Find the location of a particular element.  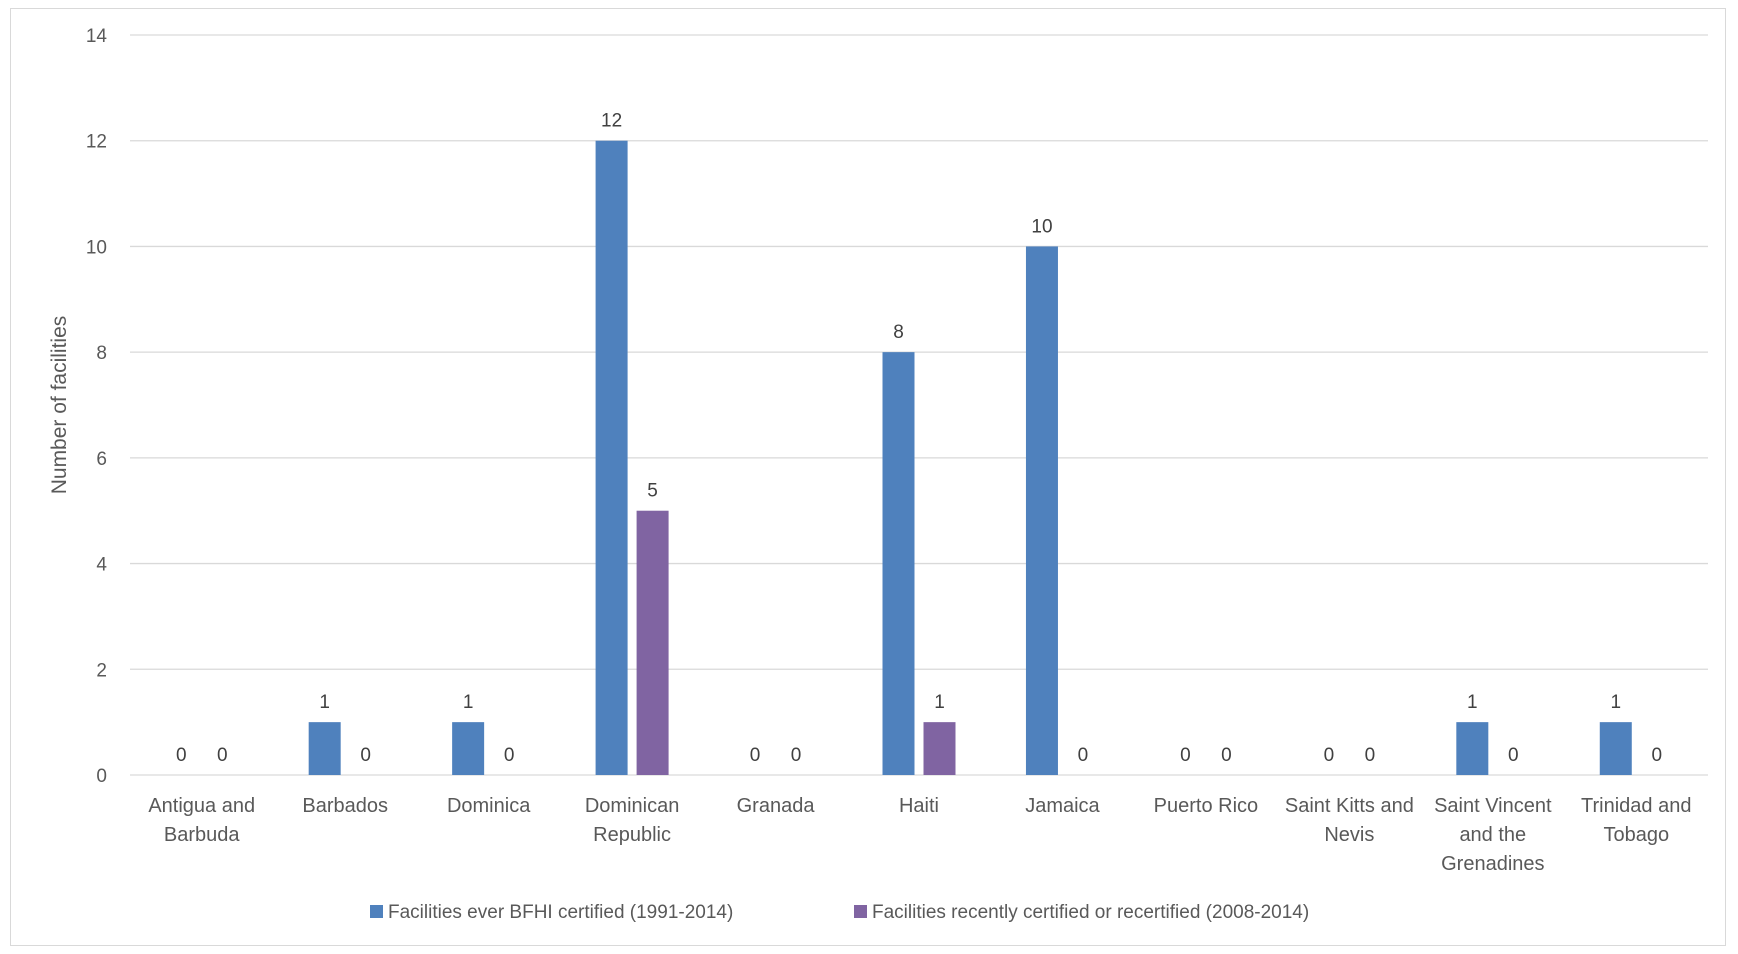

y-tick-label: 6 is located at coordinates (101, 459).